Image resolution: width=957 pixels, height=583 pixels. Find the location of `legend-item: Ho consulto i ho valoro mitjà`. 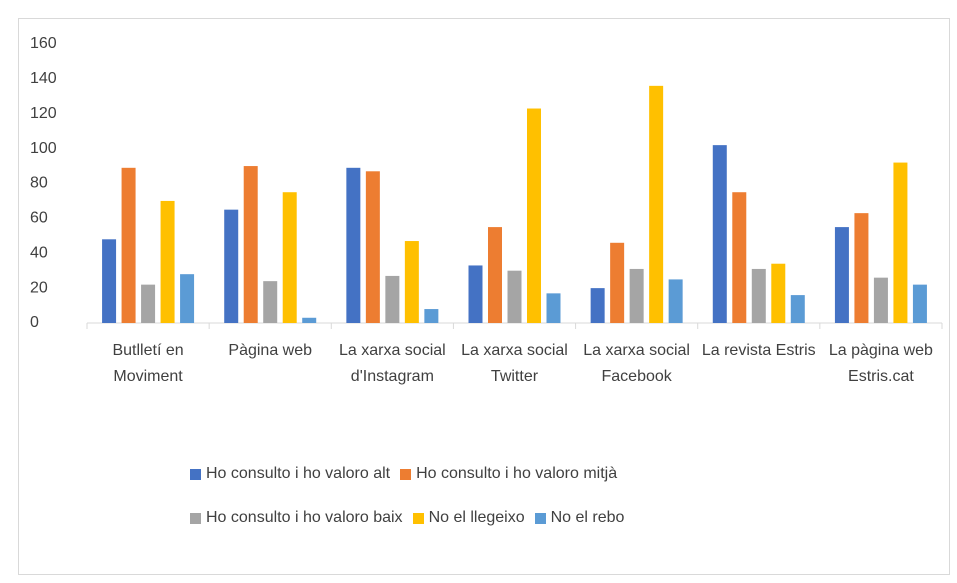

legend-item: Ho consulto i ho valoro mitjà is located at coordinates (508, 474).